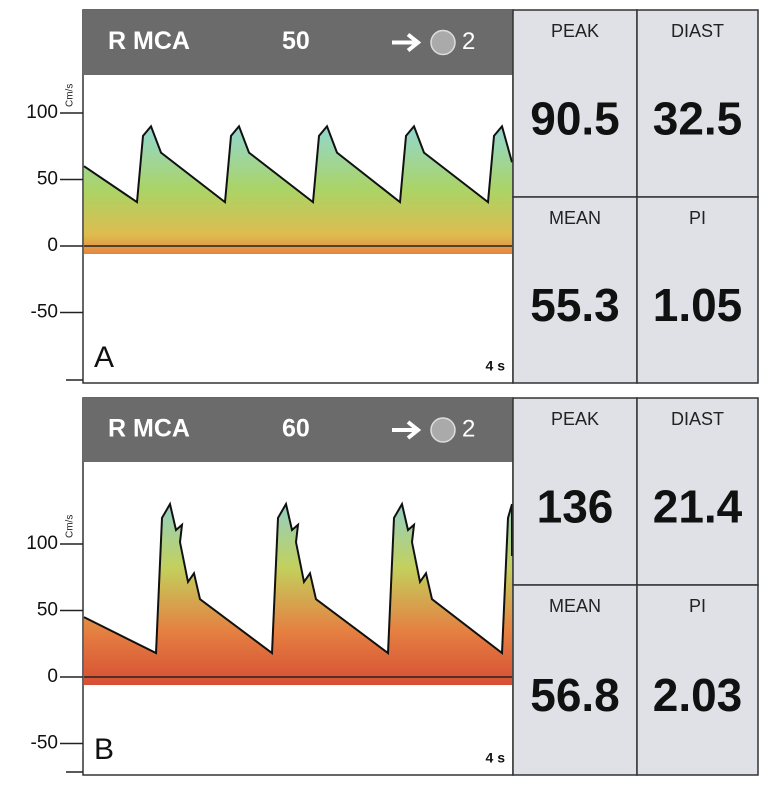  Describe the element at coordinates (104, 749) in the screenshot. I see `panel-label: B` at that location.